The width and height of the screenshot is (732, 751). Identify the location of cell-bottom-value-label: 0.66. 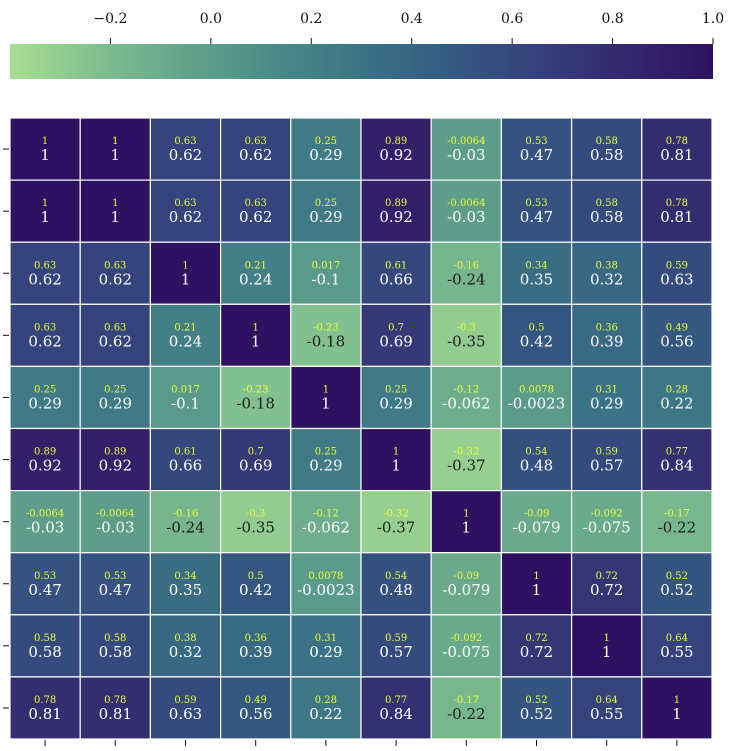
(395, 279).